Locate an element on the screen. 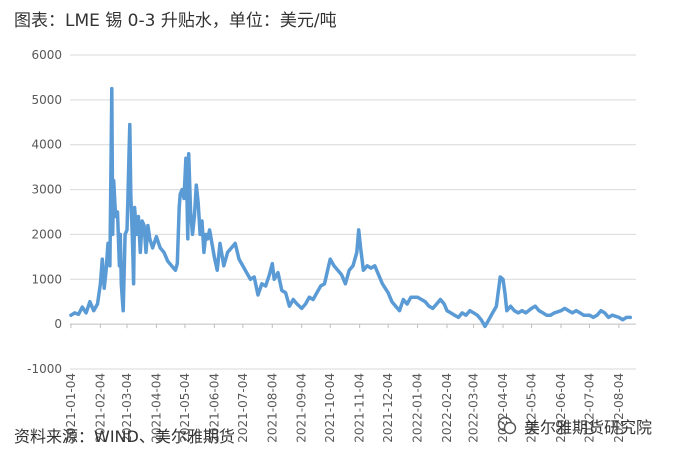  y-tick-label: 3000 is located at coordinates (46, 190).